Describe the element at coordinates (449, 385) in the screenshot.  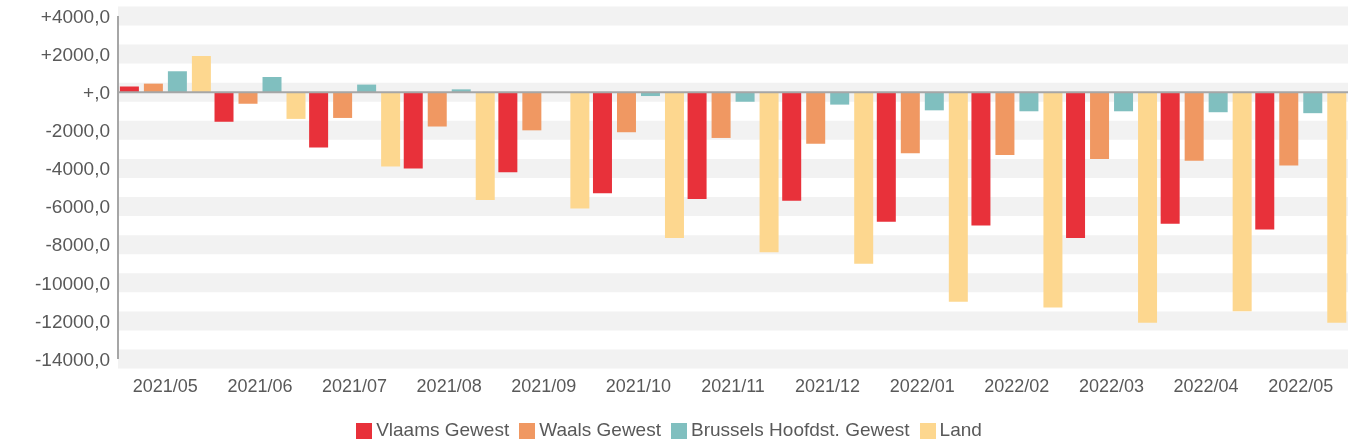
I see `x-tick-label: 2021/08` at that location.